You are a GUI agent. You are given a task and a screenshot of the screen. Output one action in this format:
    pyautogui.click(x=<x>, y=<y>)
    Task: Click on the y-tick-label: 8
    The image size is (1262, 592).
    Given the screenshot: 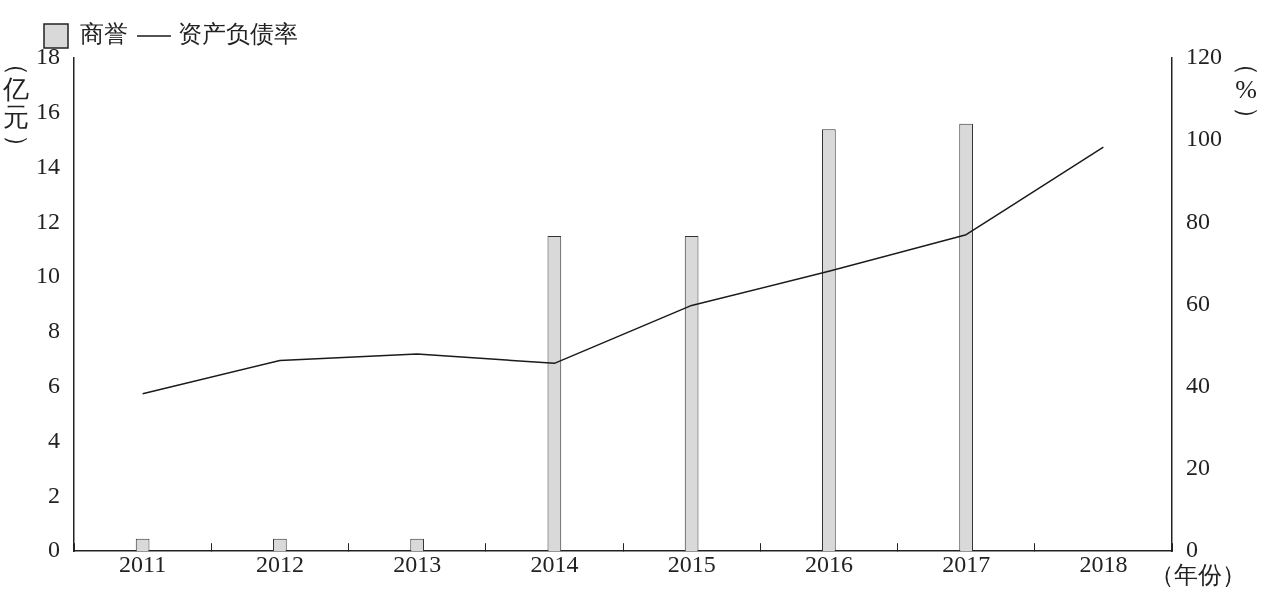 What is the action you would take?
    pyautogui.click(x=54, y=330)
    